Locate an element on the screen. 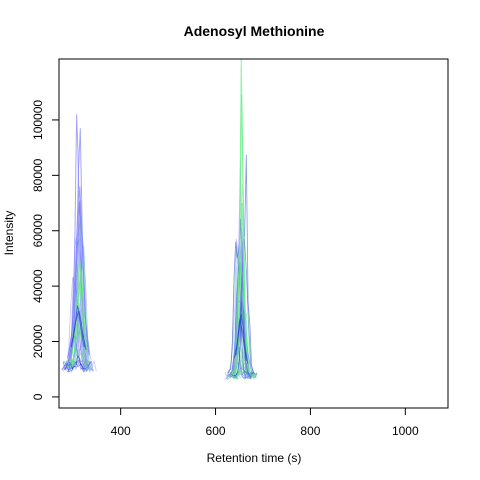 This screenshot has width=480, height=480. x-axis: 400 600 800 1000 is located at coordinates (265, 422).